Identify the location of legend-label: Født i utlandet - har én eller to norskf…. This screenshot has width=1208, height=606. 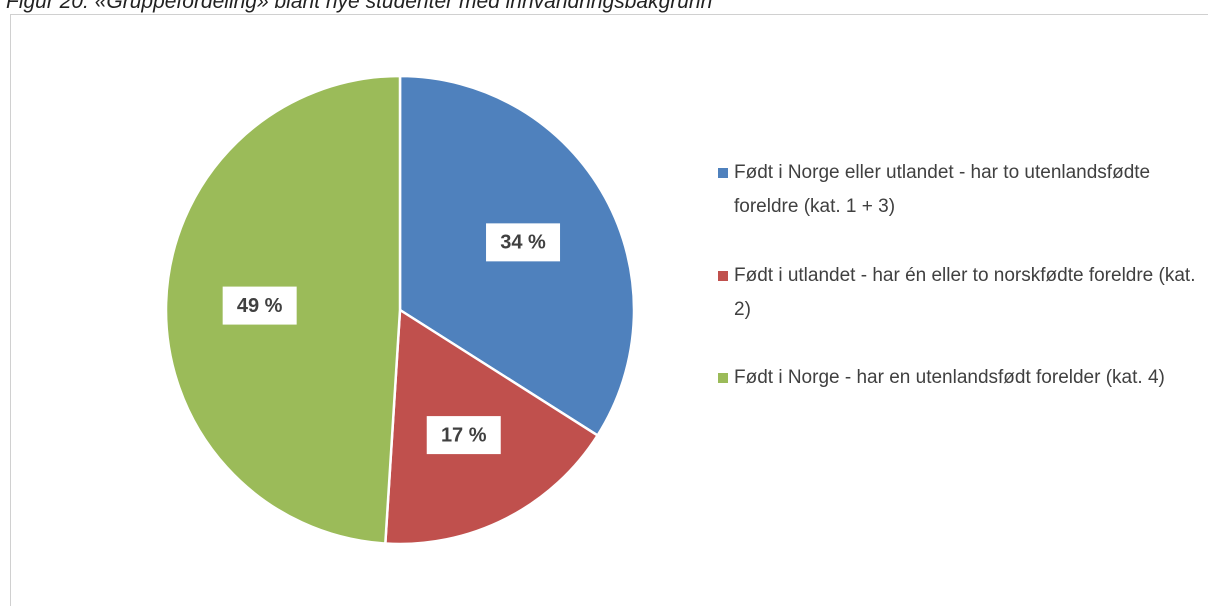
(965, 292).